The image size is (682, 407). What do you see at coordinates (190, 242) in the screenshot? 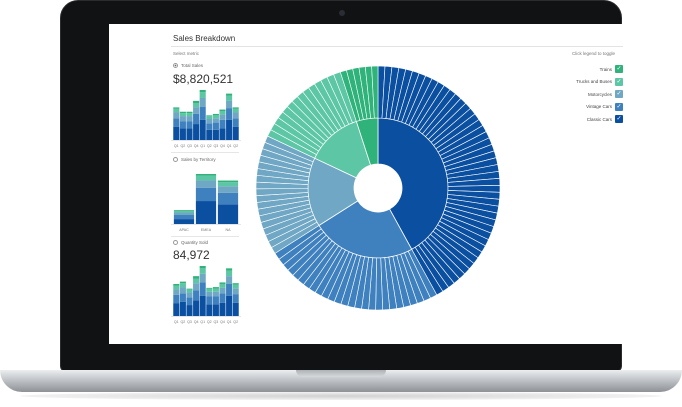
I see `metric-option-quantity-sold: Quantity Sold` at bounding box center [190, 242].